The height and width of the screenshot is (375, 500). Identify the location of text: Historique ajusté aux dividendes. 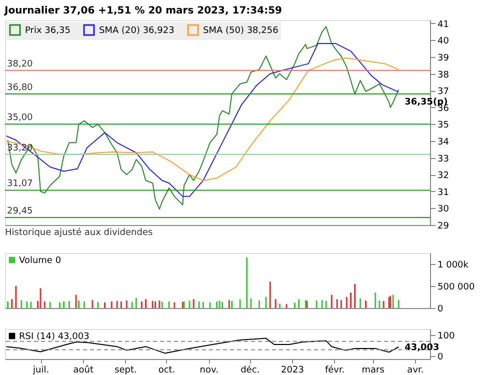
(79, 232).